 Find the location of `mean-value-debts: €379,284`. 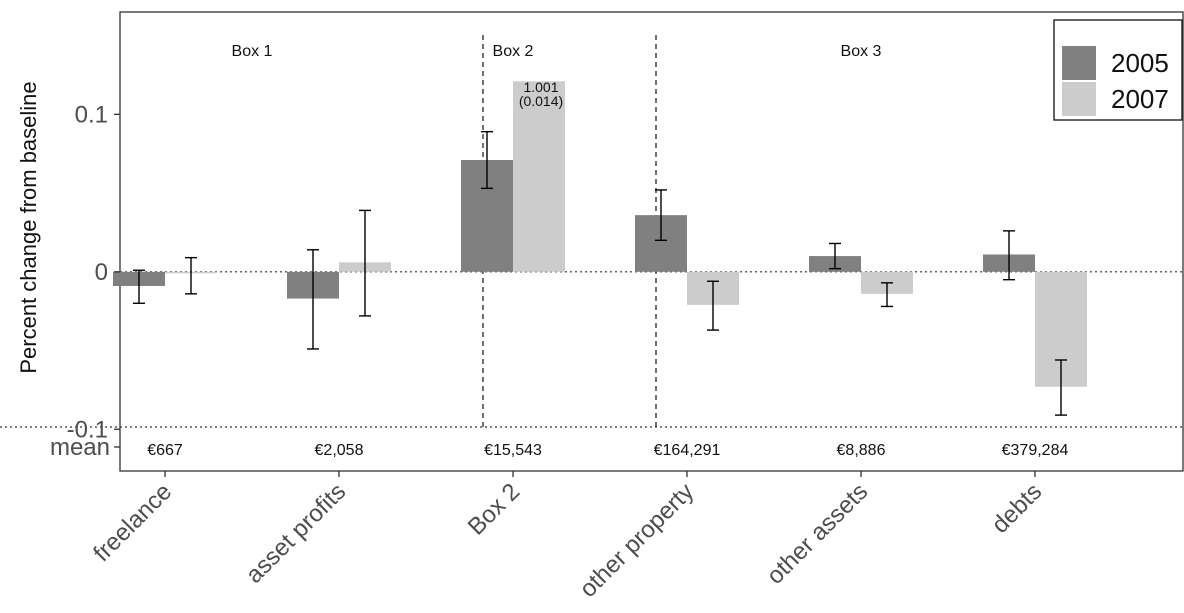

mean-value-debts: €379,284 is located at coordinates (1035, 450).